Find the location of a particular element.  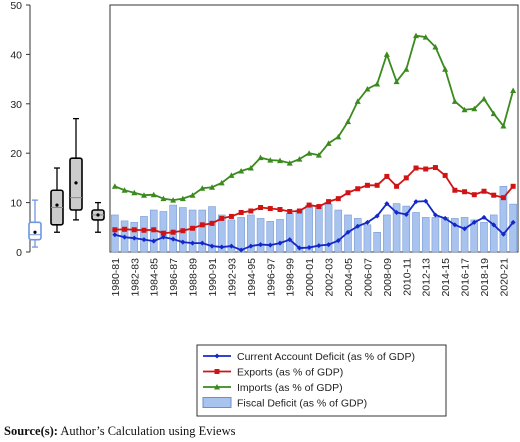

legend-box is located at coordinates (321, 380).